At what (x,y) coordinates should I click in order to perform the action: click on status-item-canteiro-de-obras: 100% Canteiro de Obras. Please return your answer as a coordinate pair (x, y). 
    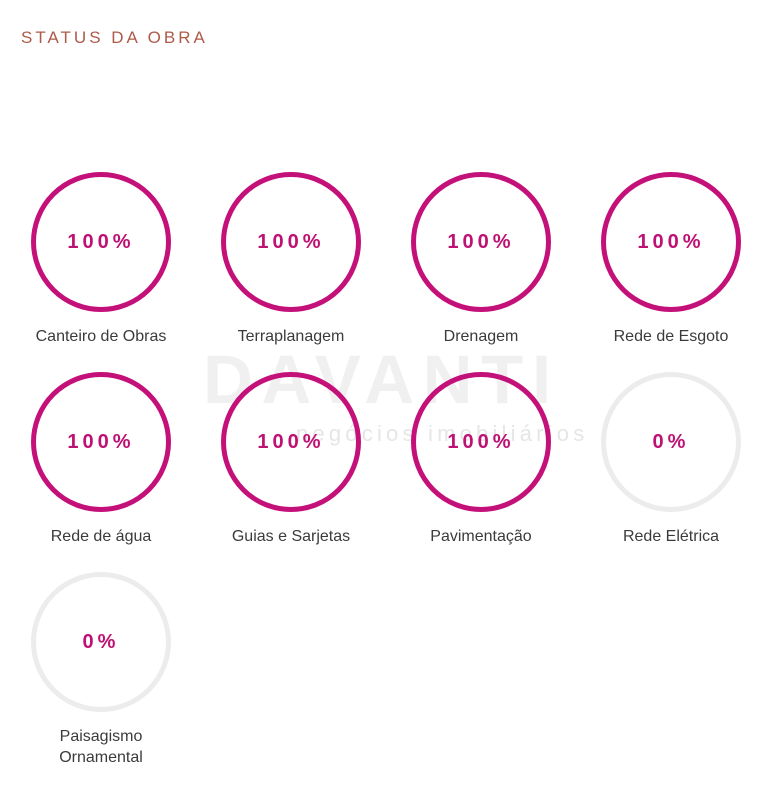
    Looking at the image, I should click on (101, 272).